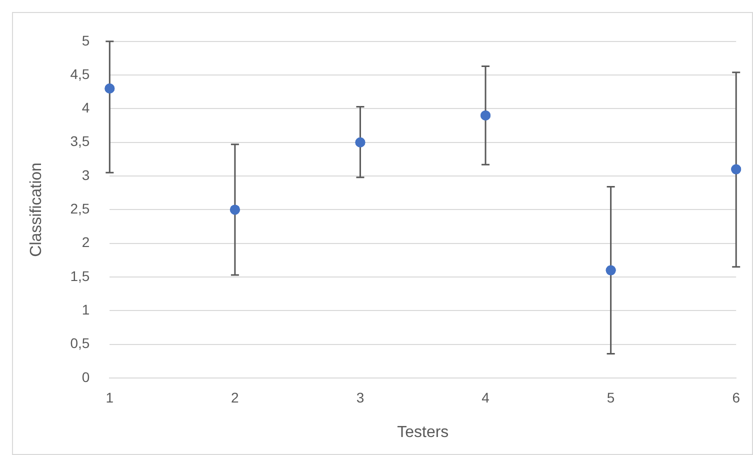 This screenshot has height=455, width=753. I want to click on y-axis-title: Classification, so click(37, 209).